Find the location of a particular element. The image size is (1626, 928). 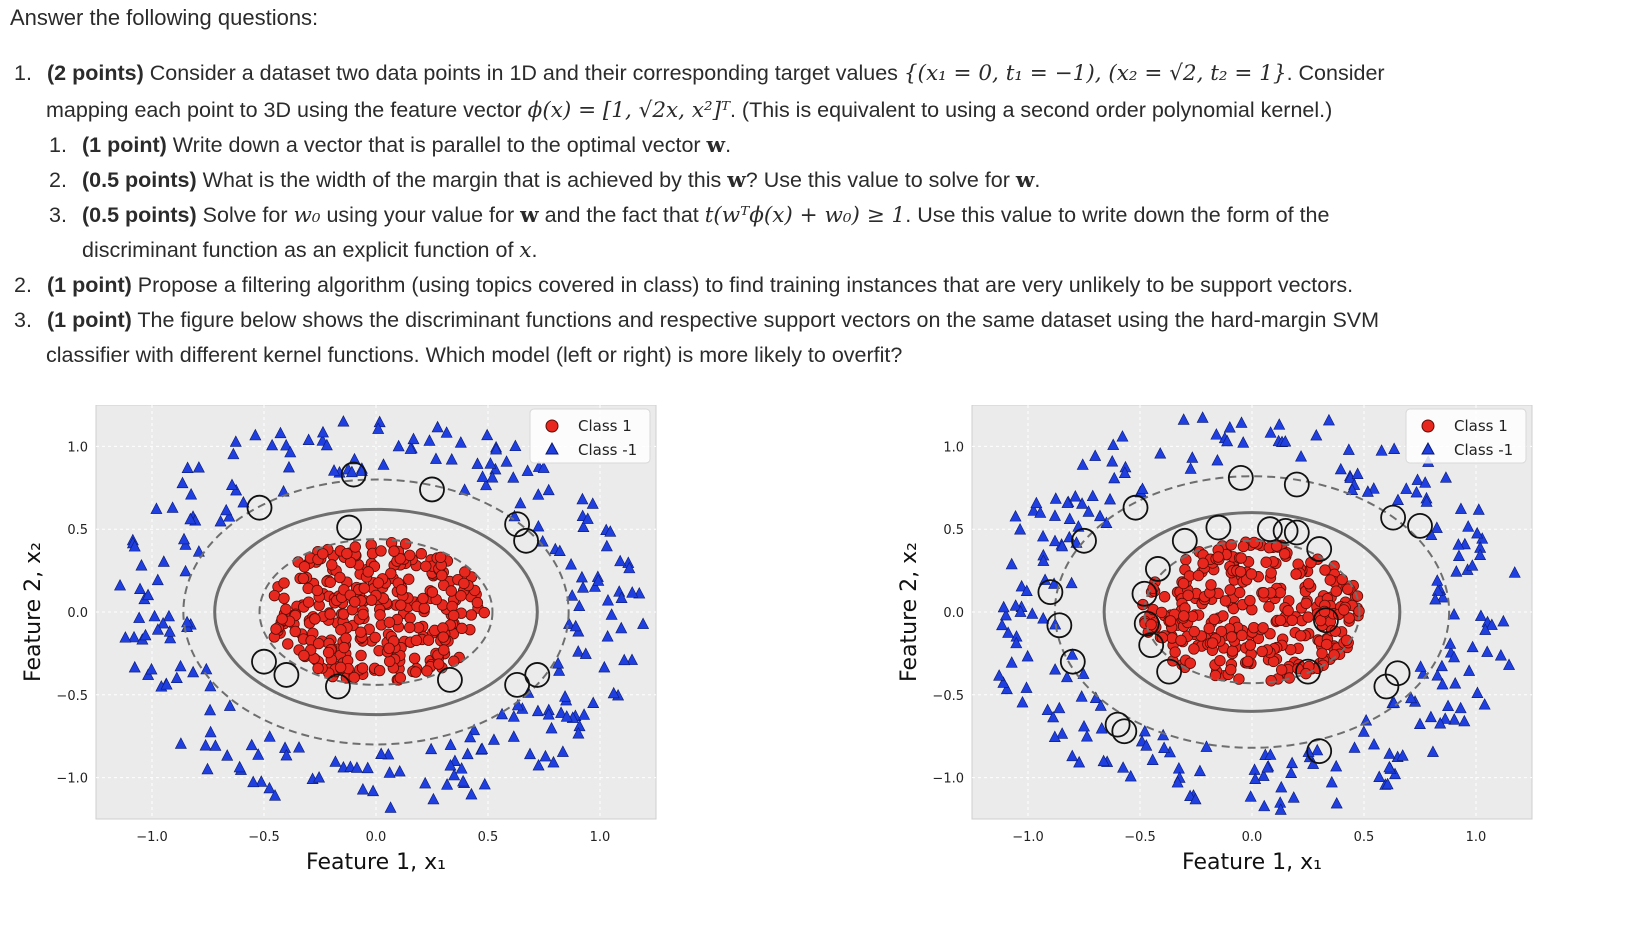

question-1-number: 1. is located at coordinates (23, 73).